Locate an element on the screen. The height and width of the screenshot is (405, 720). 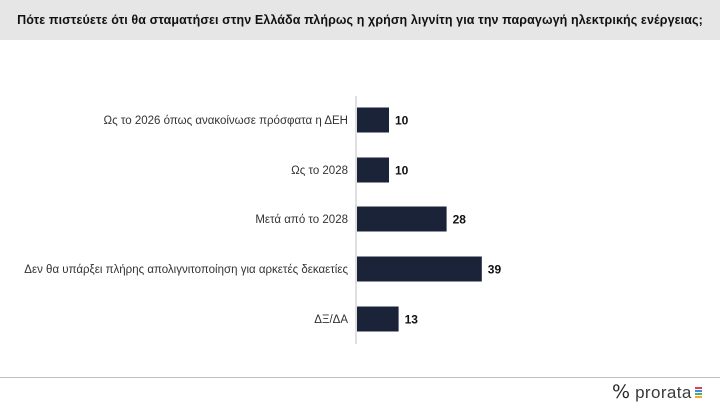
percent-logo-icon: % is located at coordinates (621, 391).